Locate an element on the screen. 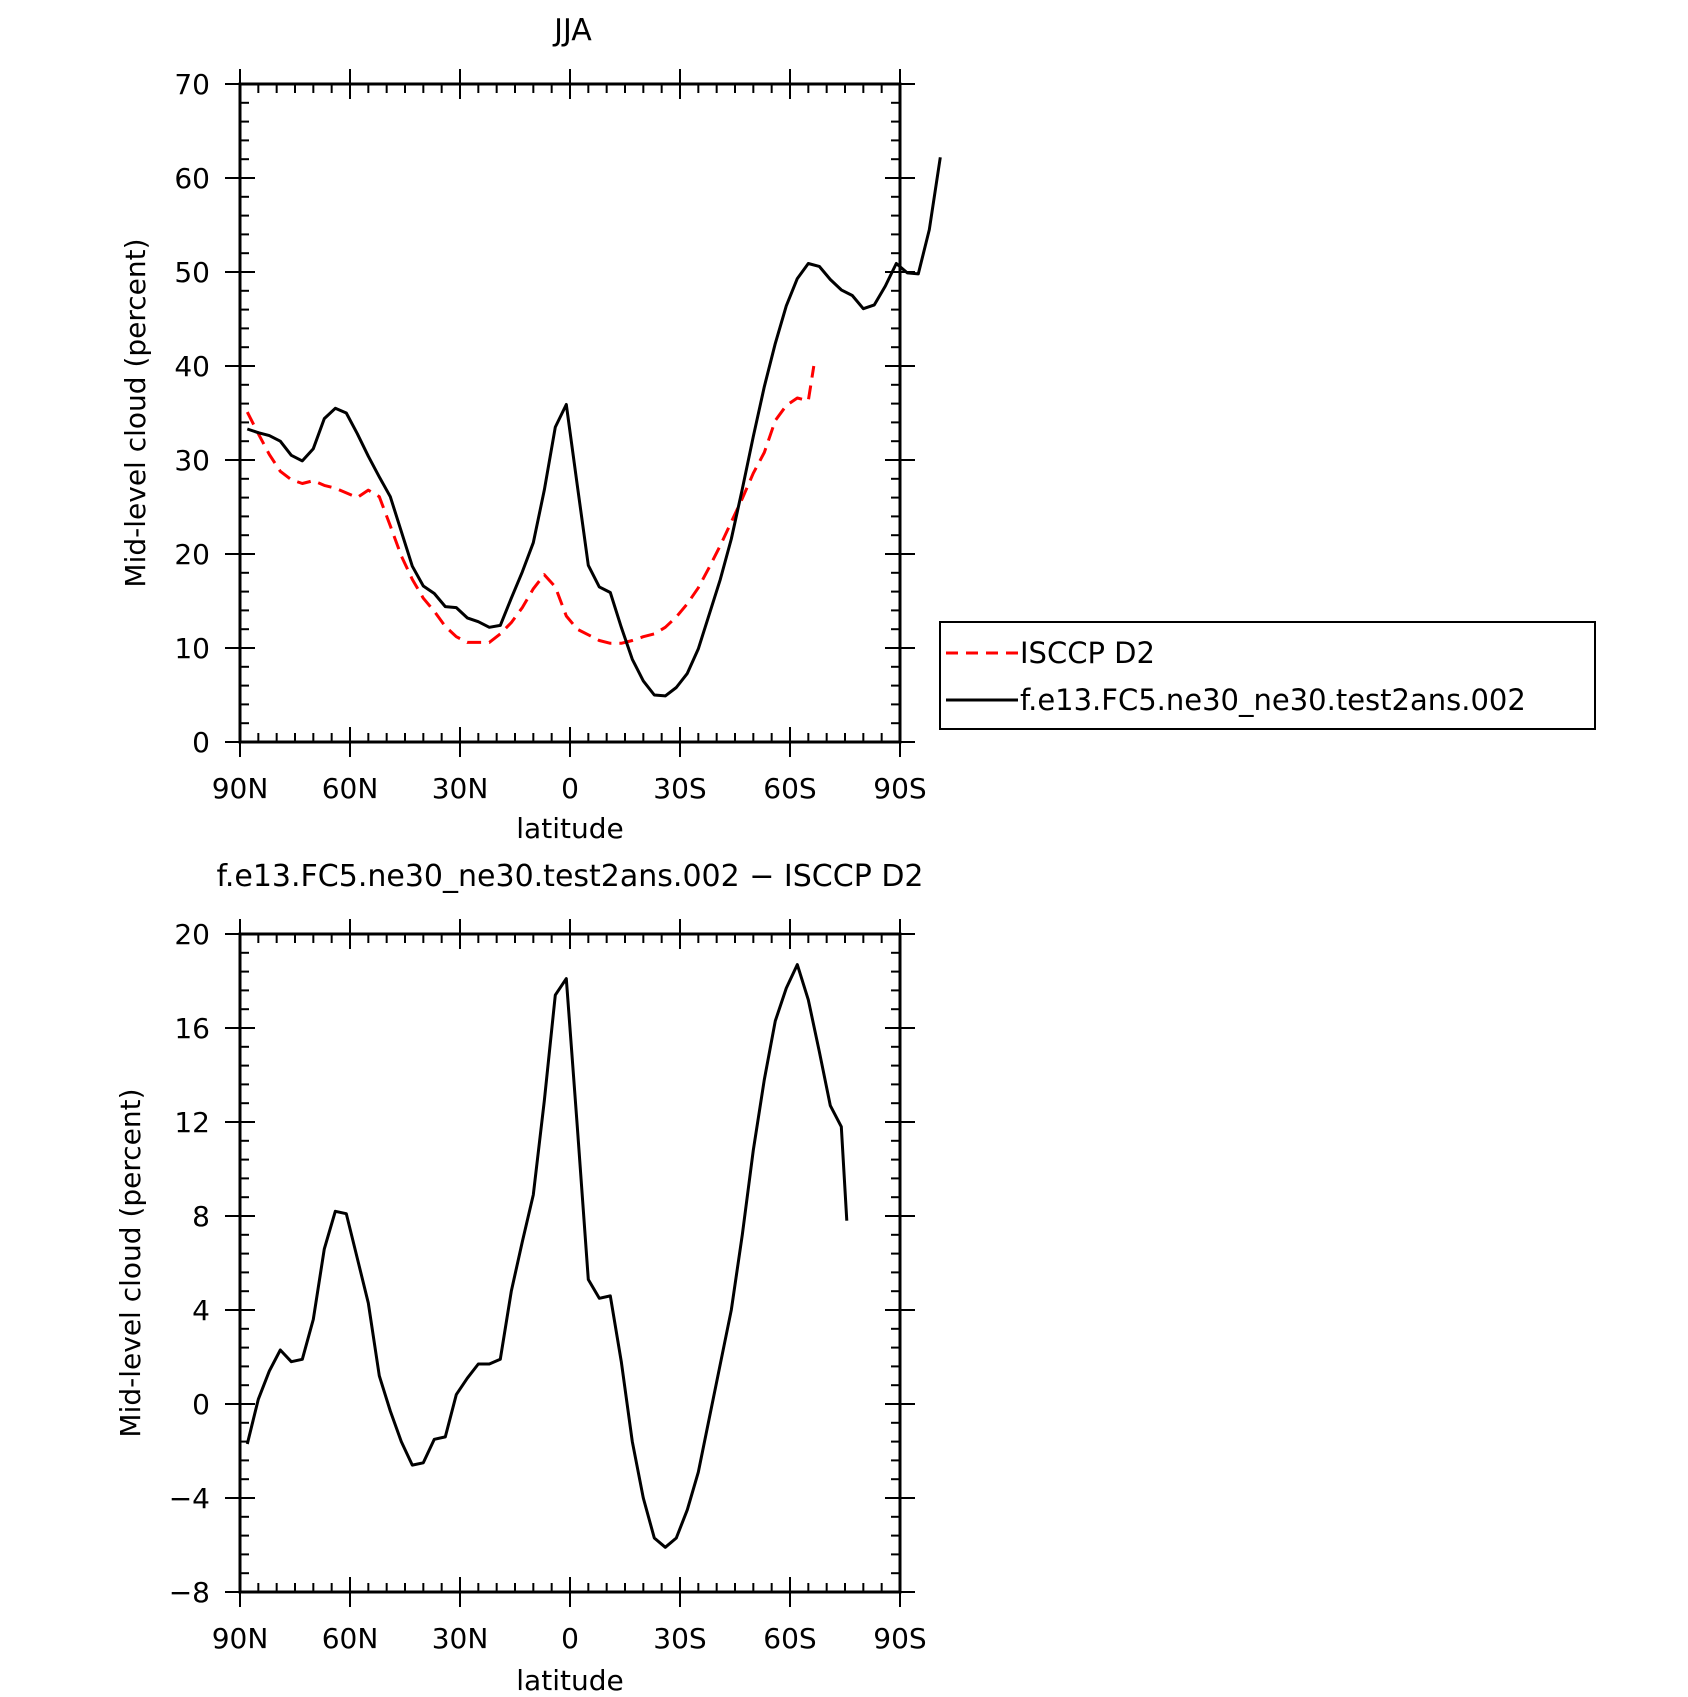 The height and width of the screenshot is (1697, 1688). legend-label-isccp: ISCCP D2 is located at coordinates (1087, 653).